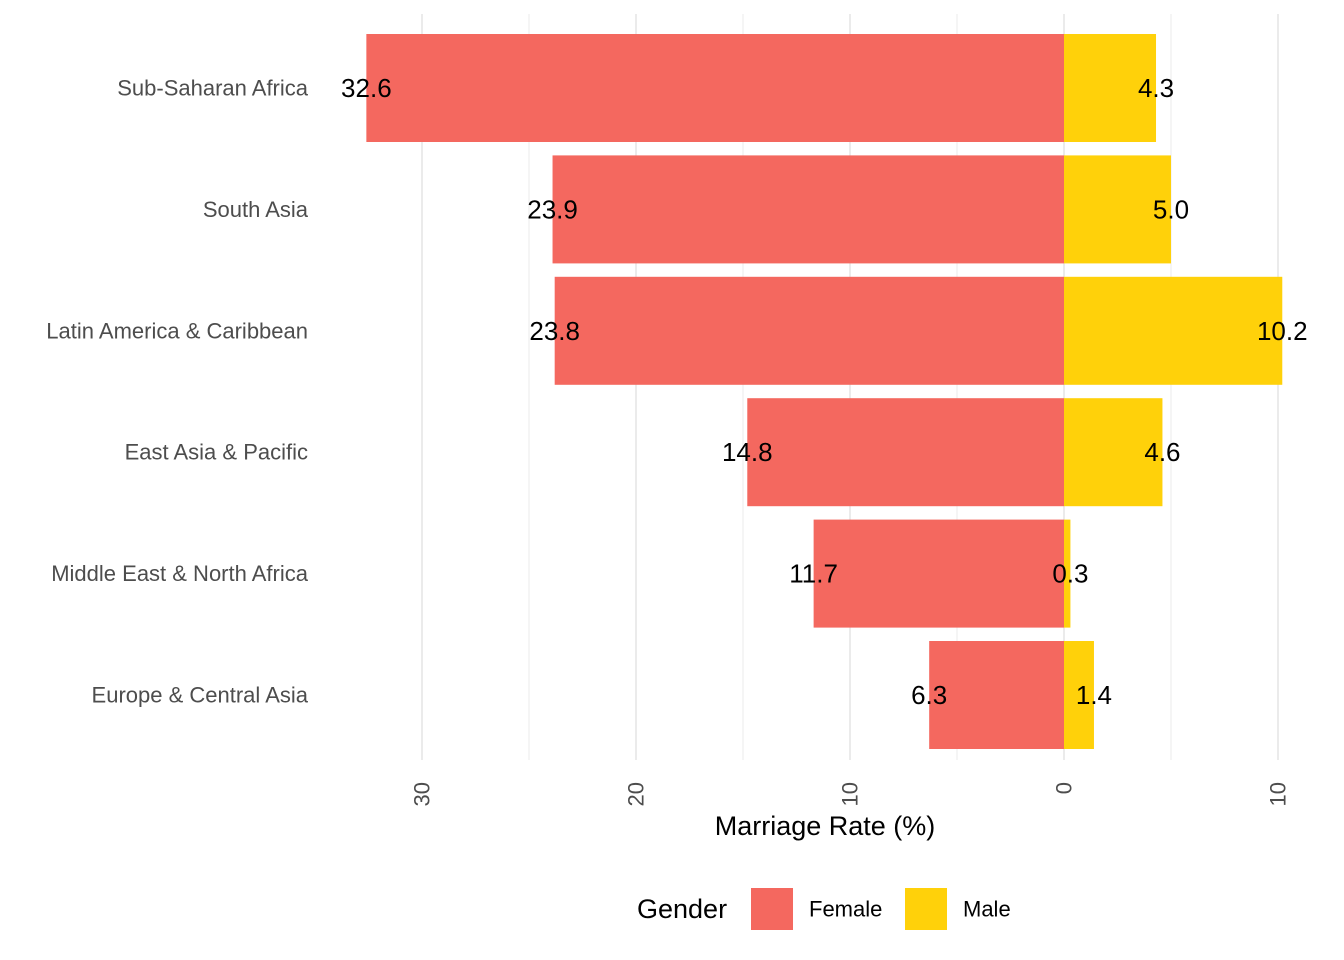  Describe the element at coordinates (422, 794) in the screenshot. I see `x-tick-label: 30` at that location.